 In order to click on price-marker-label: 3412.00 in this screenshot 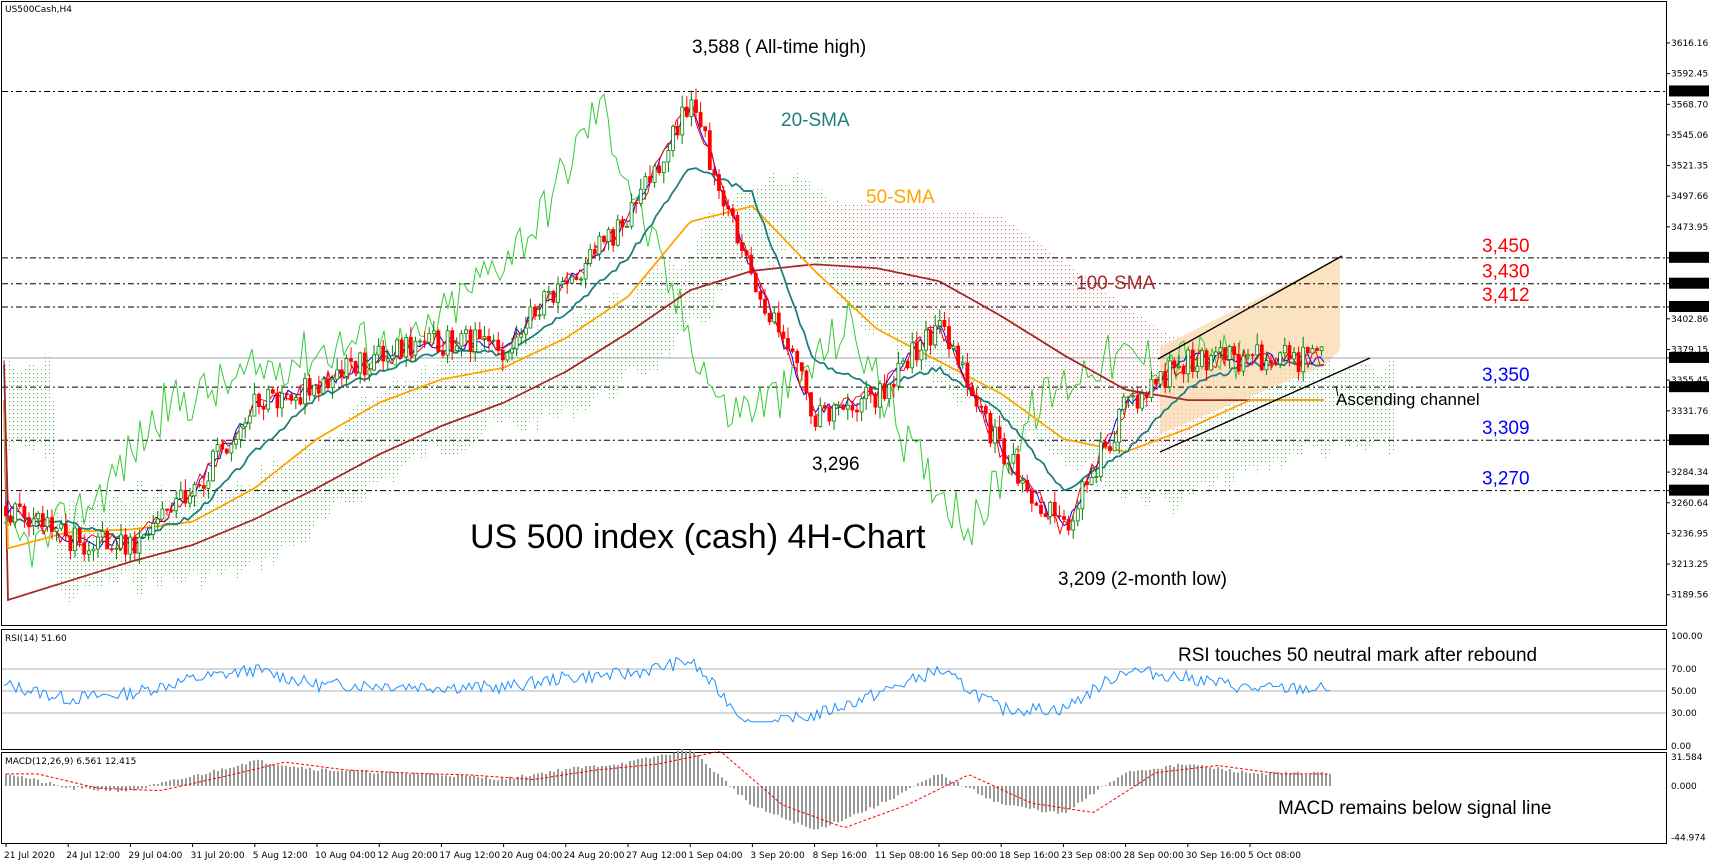, I will do `click(1689, 308)`.